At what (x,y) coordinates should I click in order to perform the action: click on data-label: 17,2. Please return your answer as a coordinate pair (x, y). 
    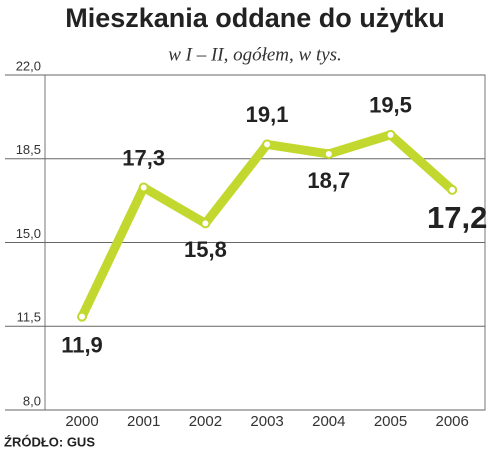
    Looking at the image, I should click on (457, 217).